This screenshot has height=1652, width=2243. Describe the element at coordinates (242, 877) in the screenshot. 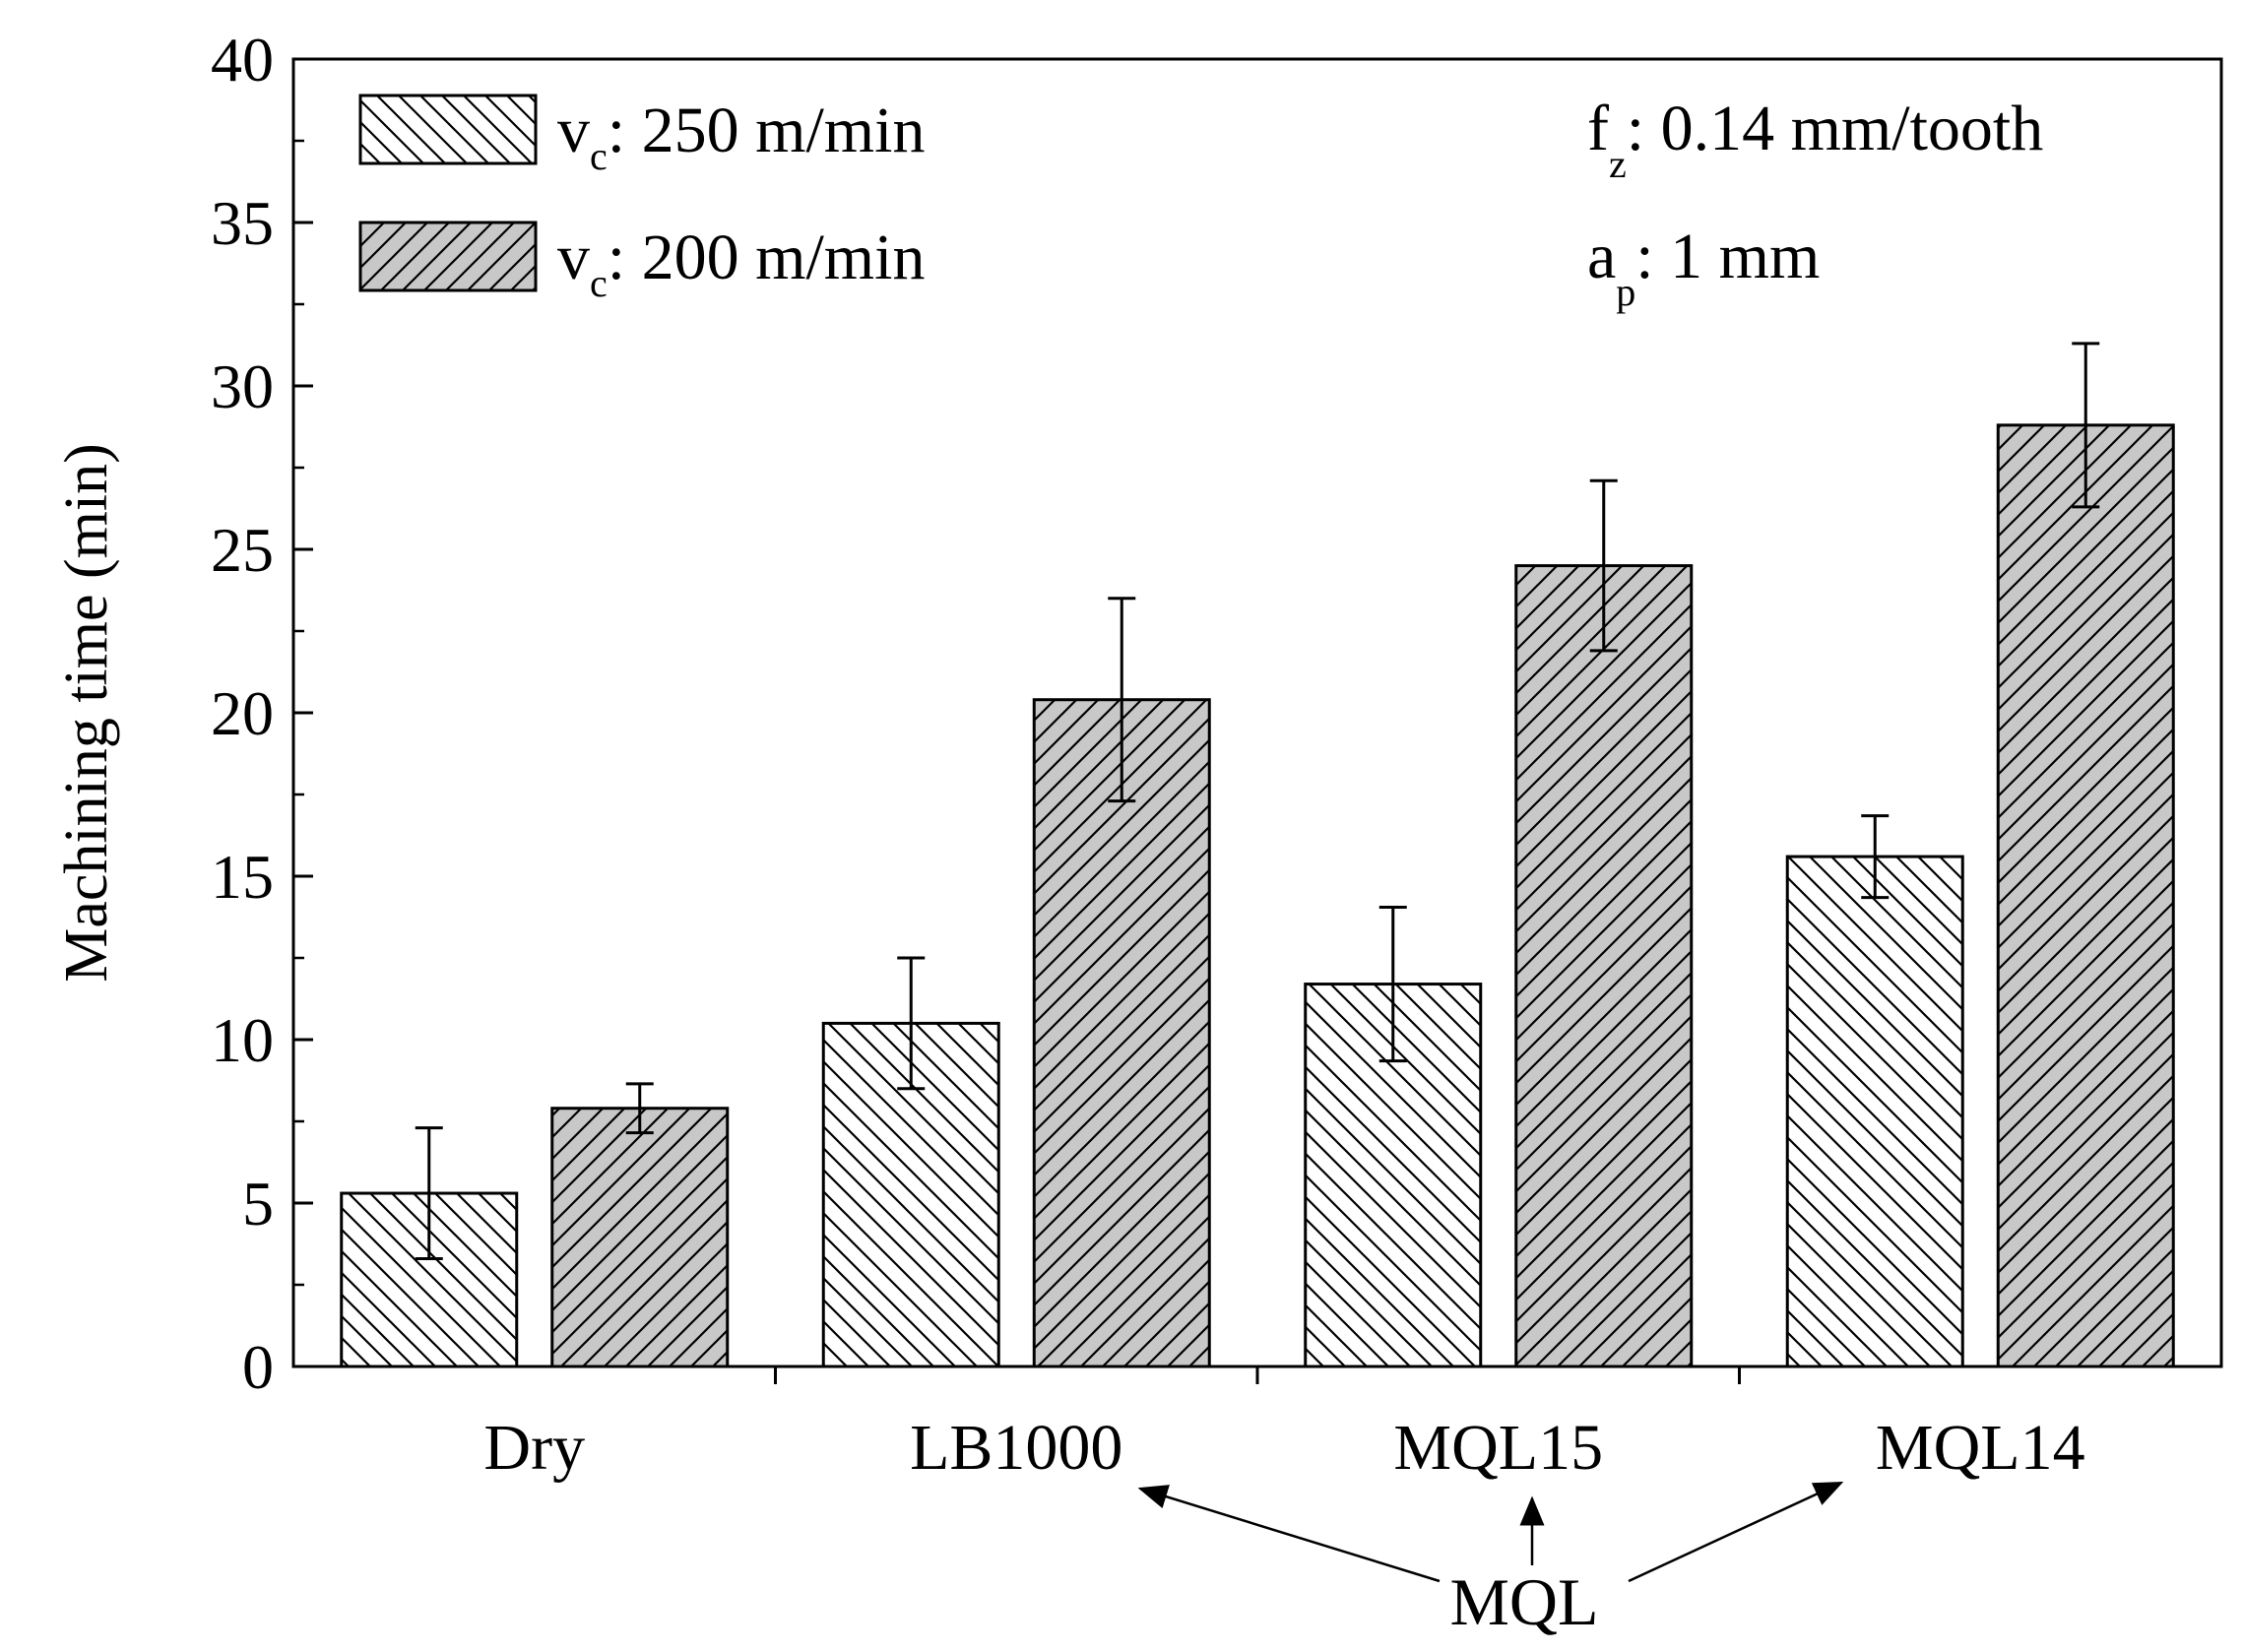

I see `y-tick-label: 15` at that location.